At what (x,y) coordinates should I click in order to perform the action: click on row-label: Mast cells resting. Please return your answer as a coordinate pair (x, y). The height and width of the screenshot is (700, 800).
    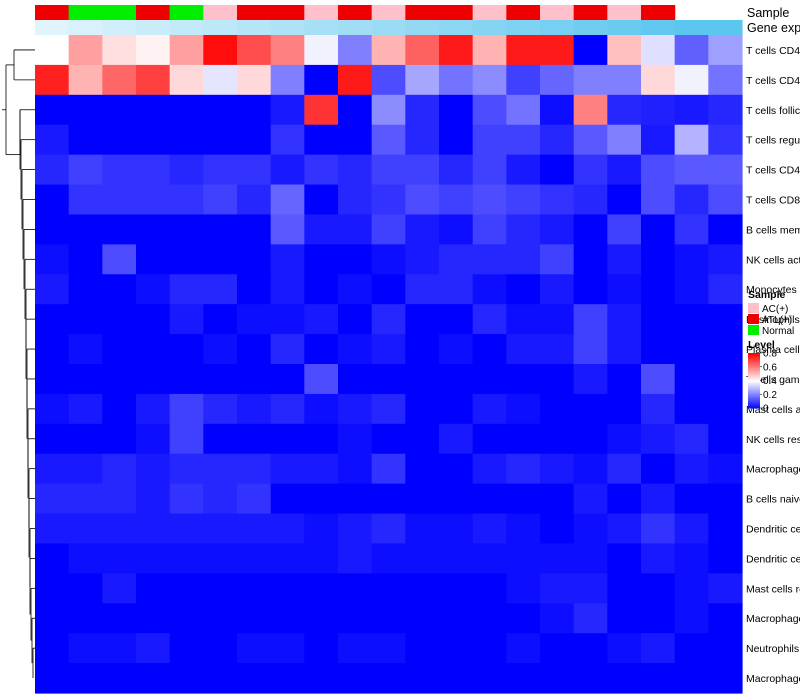
    Looking at the image, I should click on (773, 589).